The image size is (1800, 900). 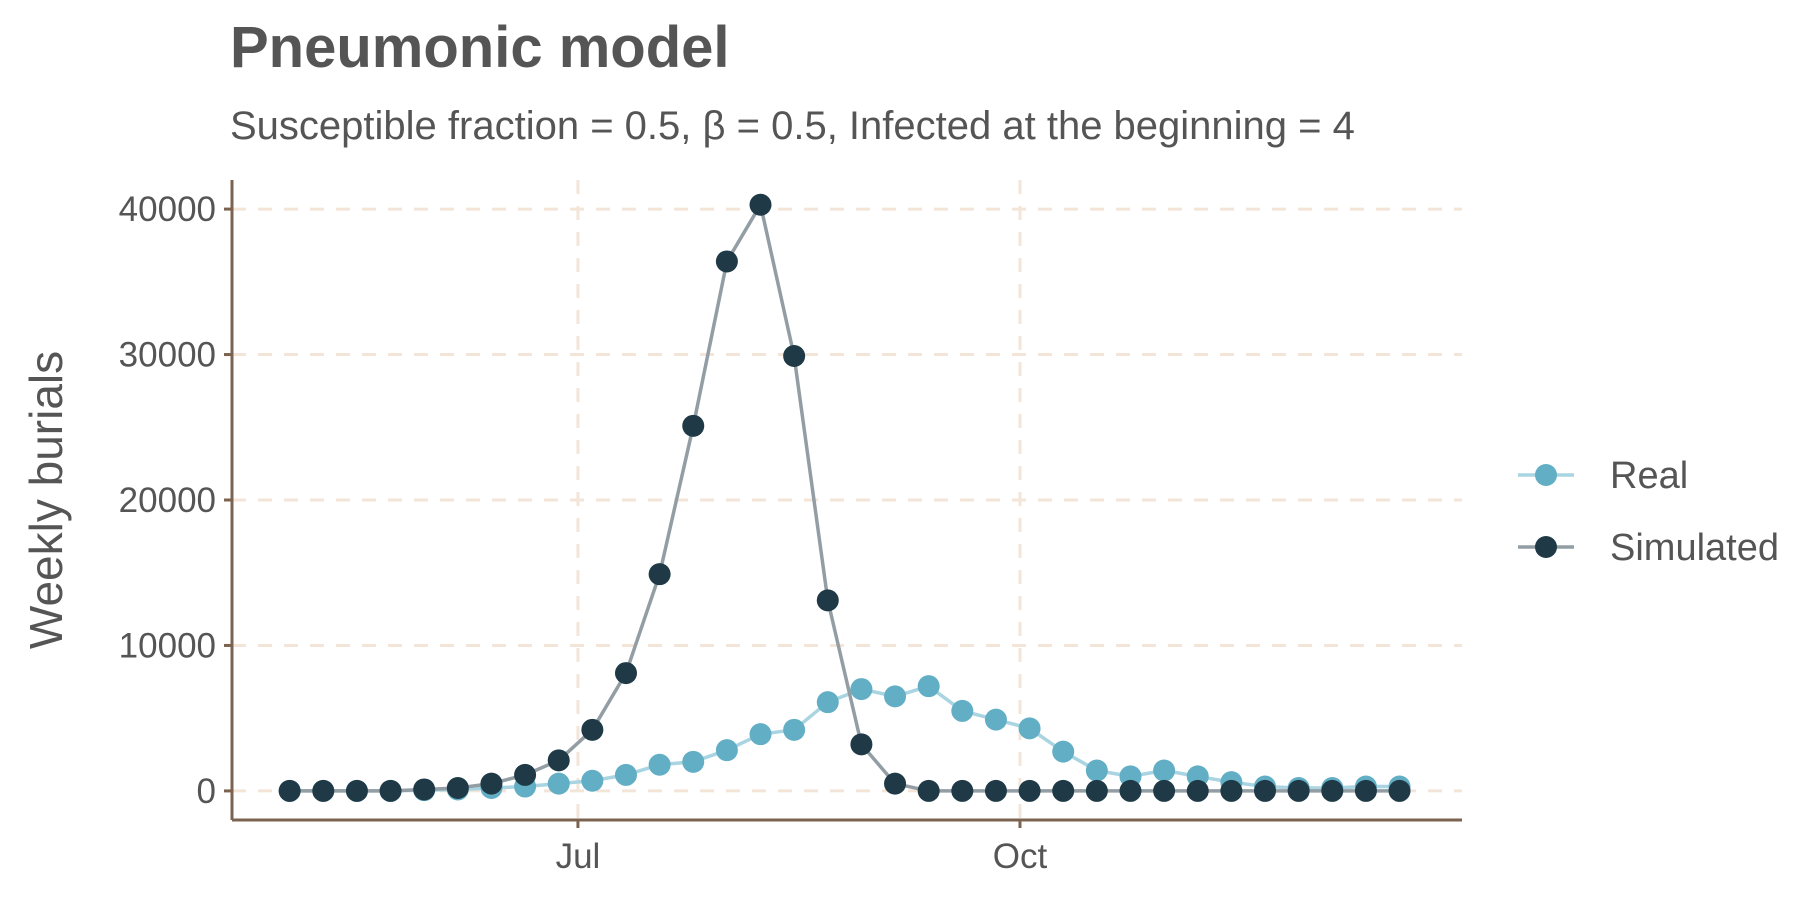 What do you see at coordinates (480, 47) in the screenshot?
I see `chart-title: Pneumonic model` at bounding box center [480, 47].